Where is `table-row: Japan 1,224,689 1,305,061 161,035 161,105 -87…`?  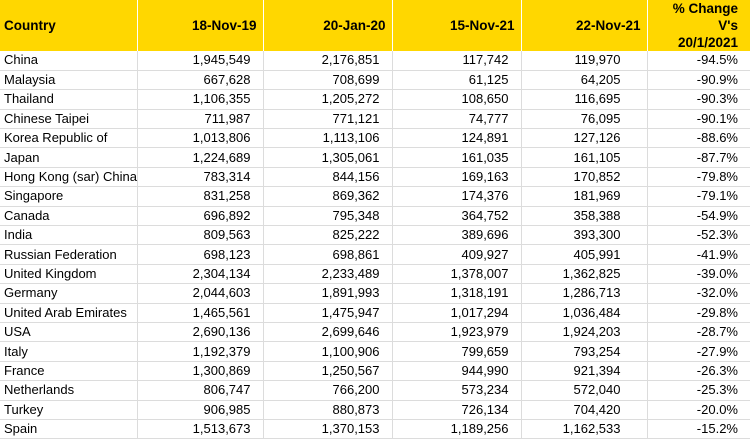
table-row: Japan 1,224,689 1,305,061 161,035 161,105 -87… is located at coordinates (375, 157).